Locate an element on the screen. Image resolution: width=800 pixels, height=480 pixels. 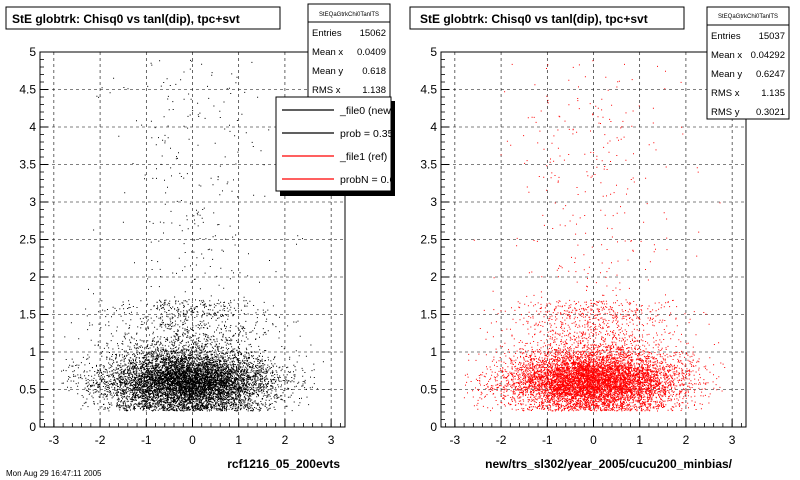
left-y-ticks: 0 0.5 1 1.5 2 2.5 3 3.5 4 4.5 5 is located at coordinates (33, 239).